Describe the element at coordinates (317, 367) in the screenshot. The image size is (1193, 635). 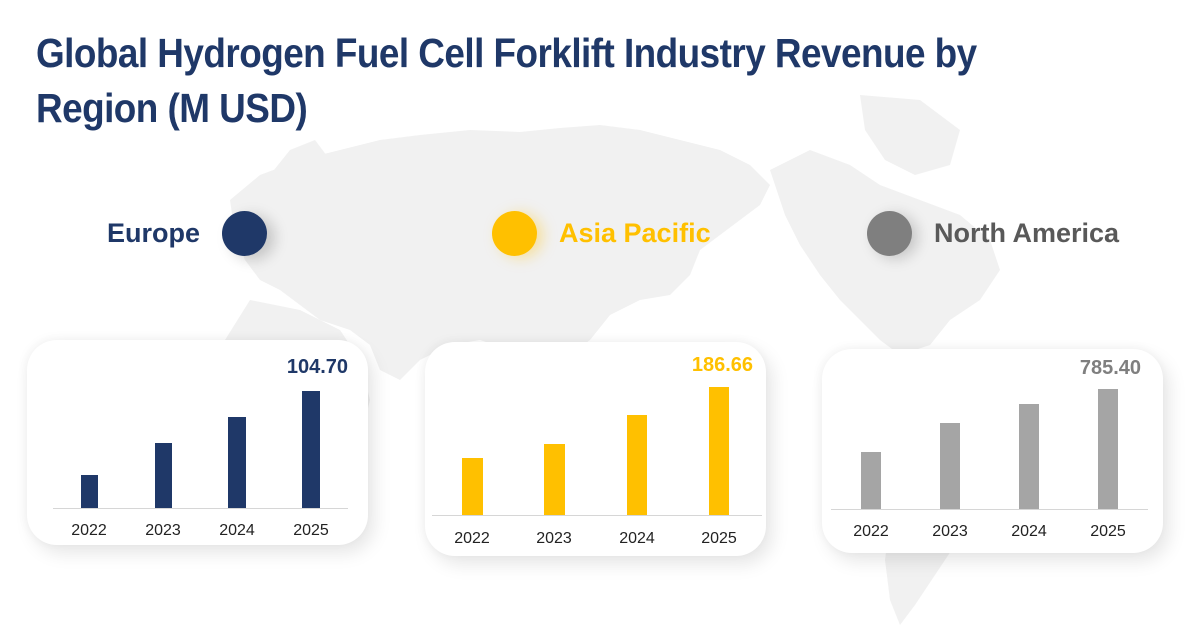
I see `europe-2025-value-label: 104.70` at that location.